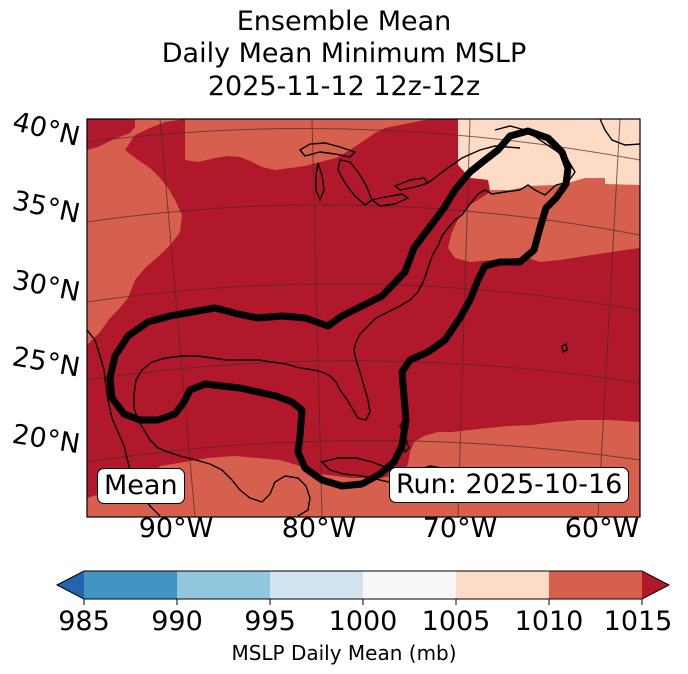 This screenshot has width=688, height=674. What do you see at coordinates (70, 585) in the screenshot?
I see `colorbar-extend-low` at bounding box center [70, 585].